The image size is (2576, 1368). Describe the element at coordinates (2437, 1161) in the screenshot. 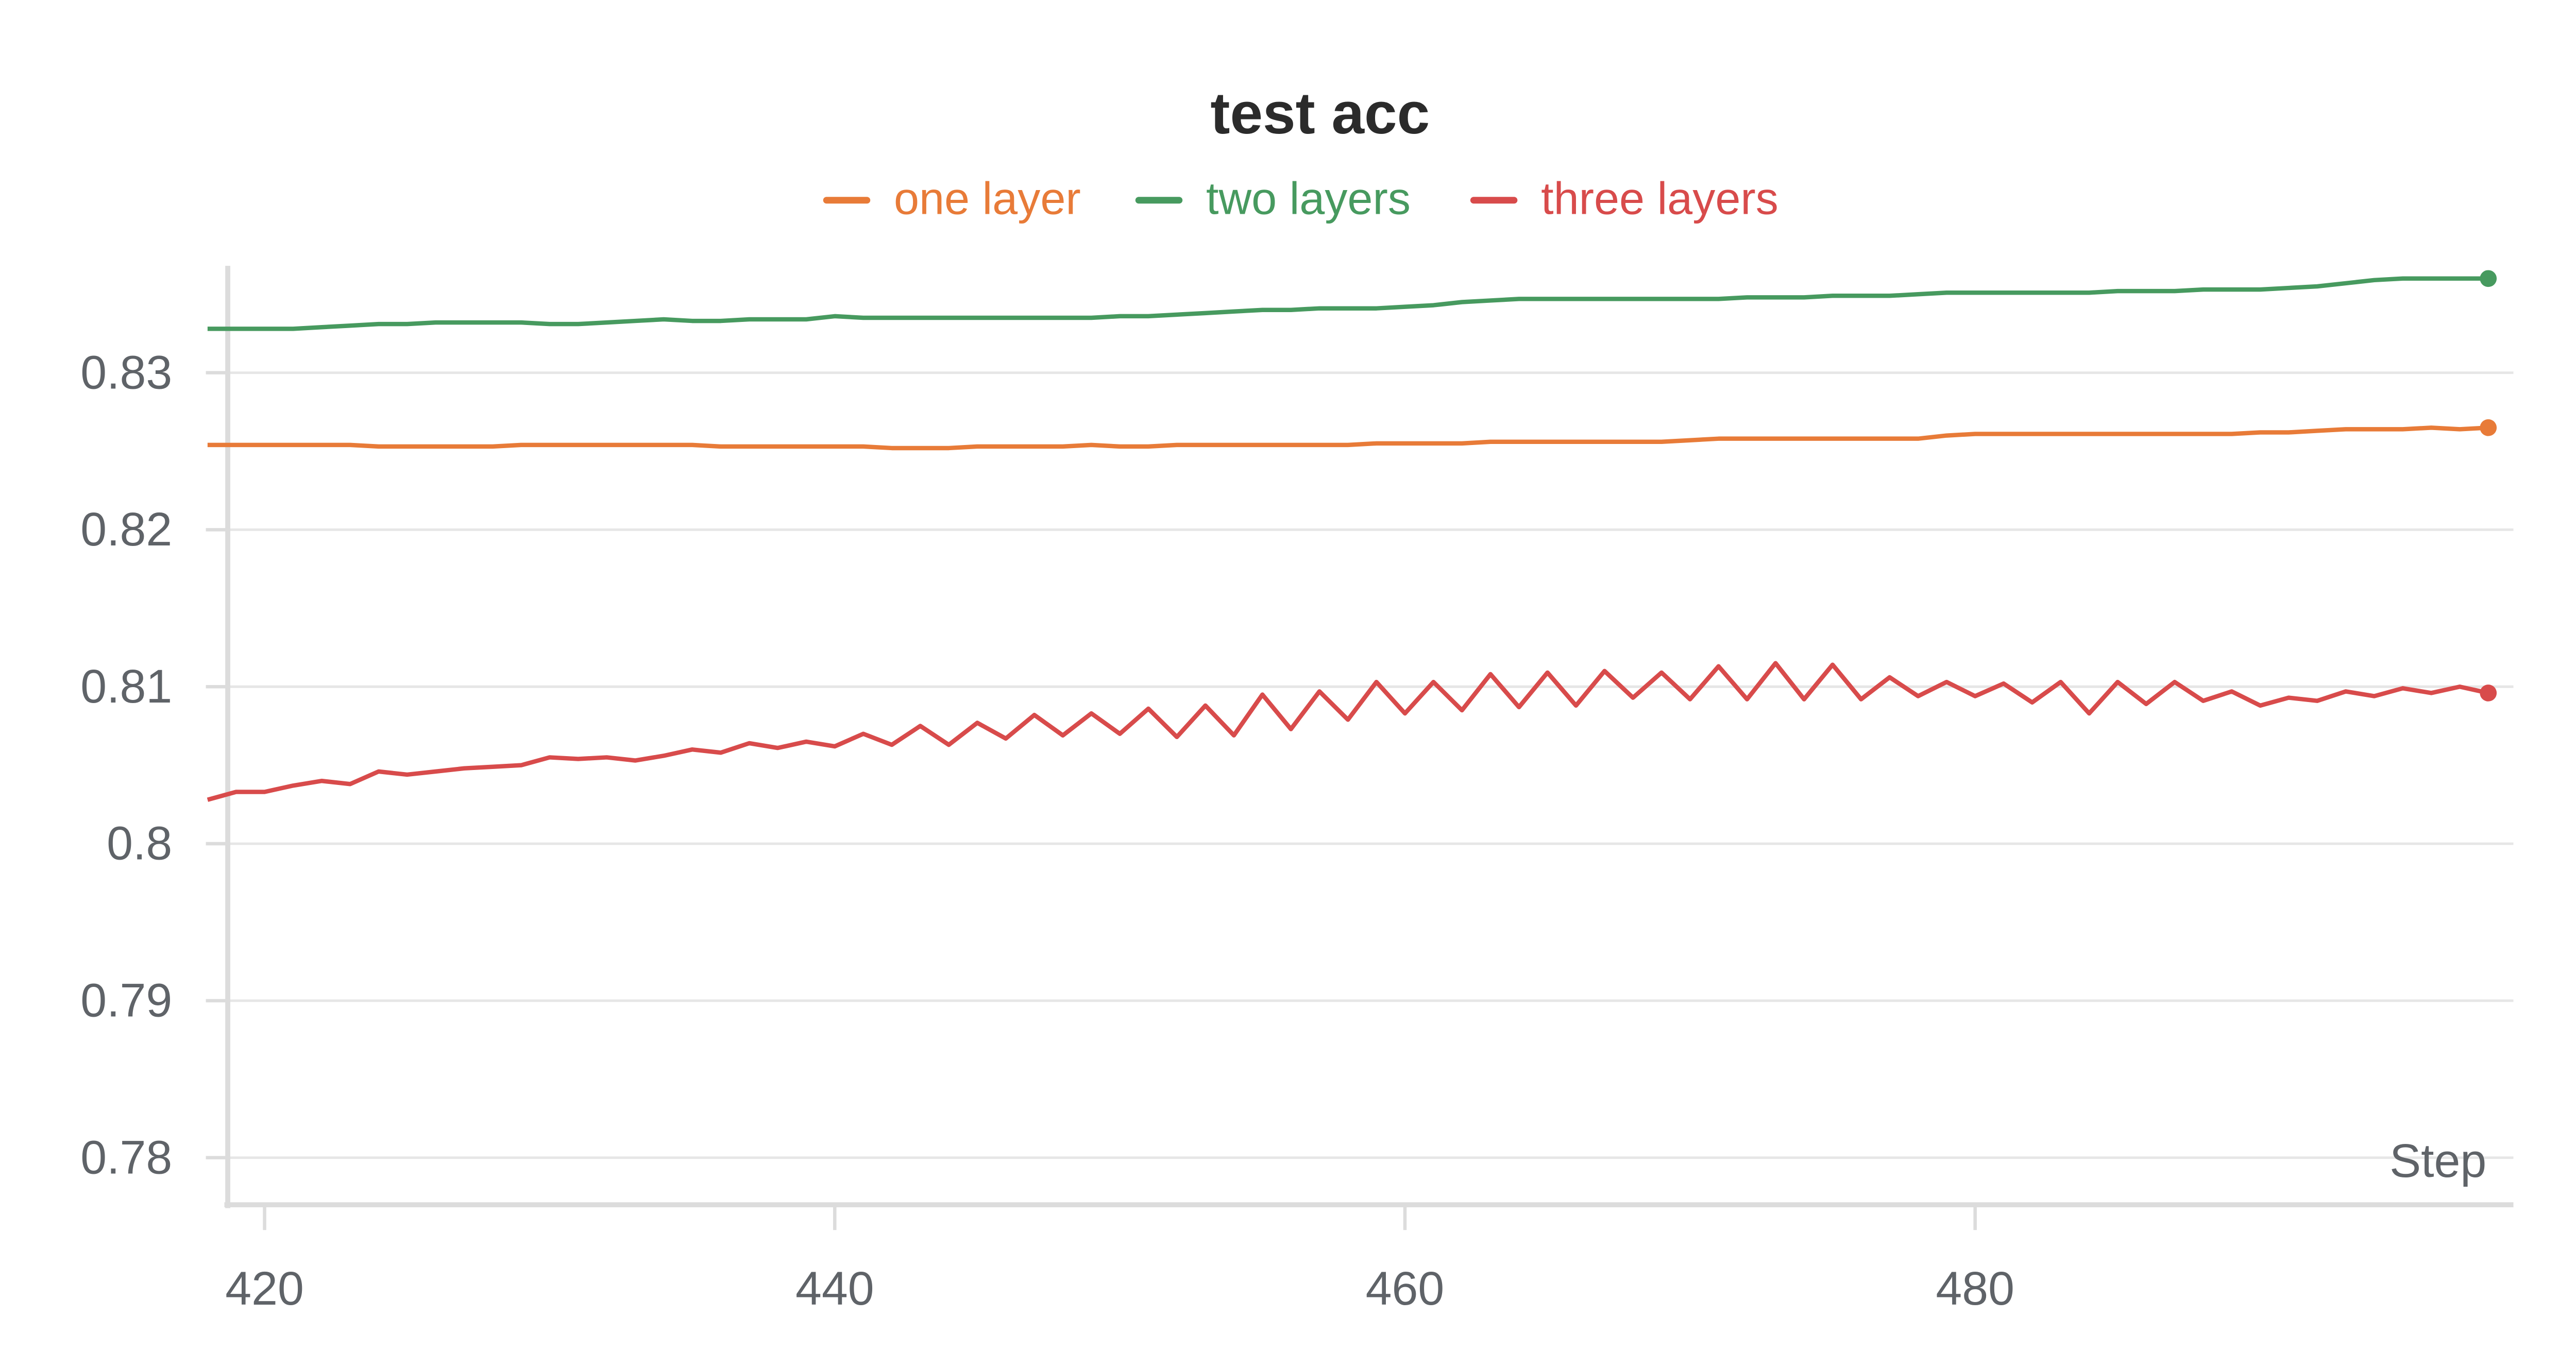

I see `x-axis-label: Step` at that location.